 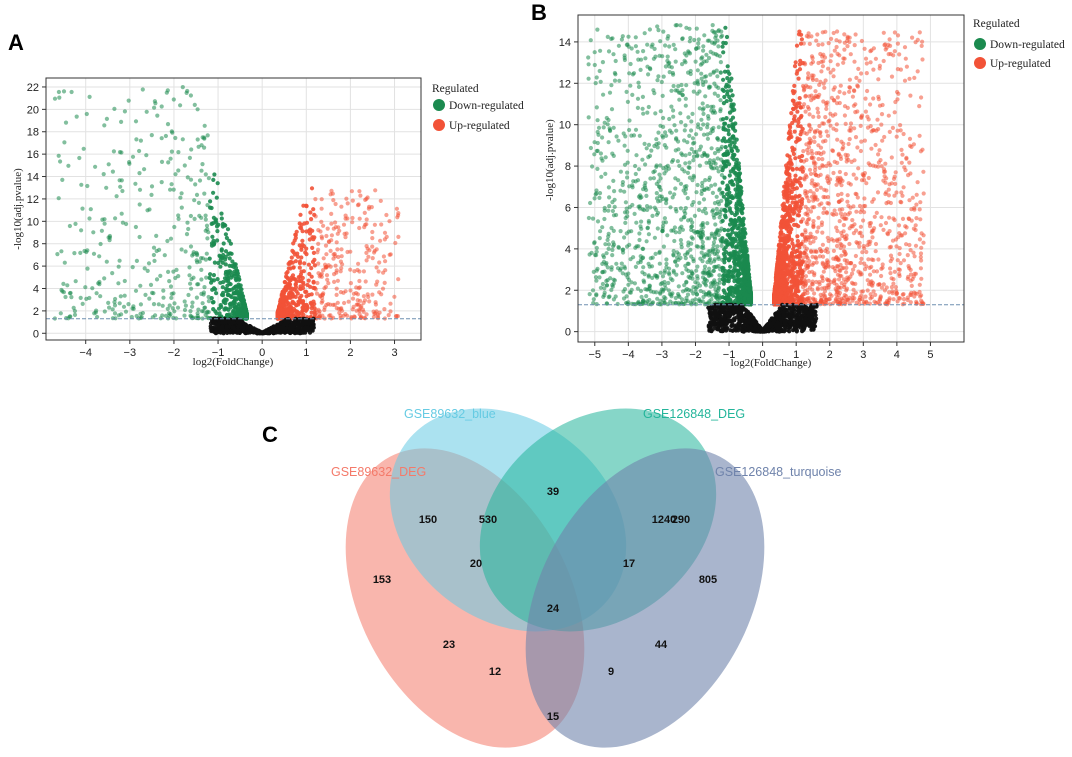 I want to click on x-tick-label: 3, so click(x=394, y=353).